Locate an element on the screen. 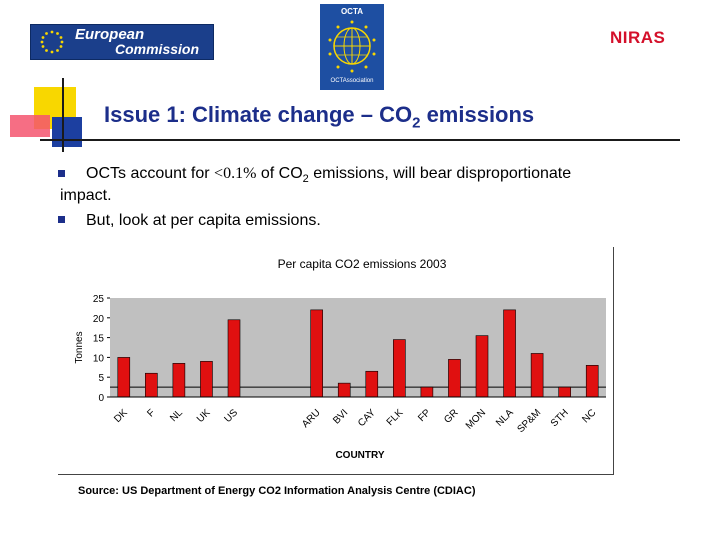 Image resolution: width=720 pixels, height=540 pixels. x-tick-label: GR is located at coordinates (451, 416).